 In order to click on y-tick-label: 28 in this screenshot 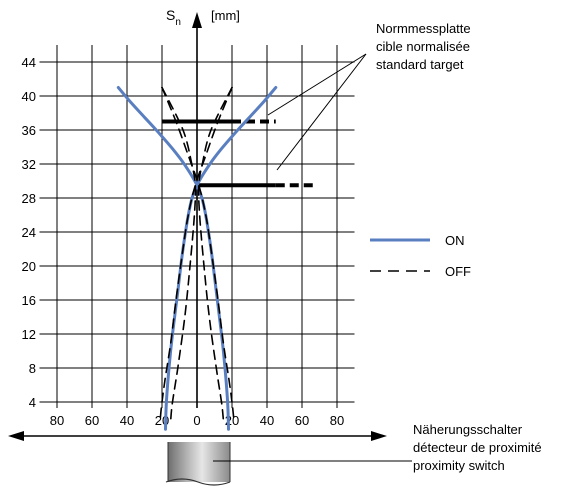, I will do `click(29, 198)`.